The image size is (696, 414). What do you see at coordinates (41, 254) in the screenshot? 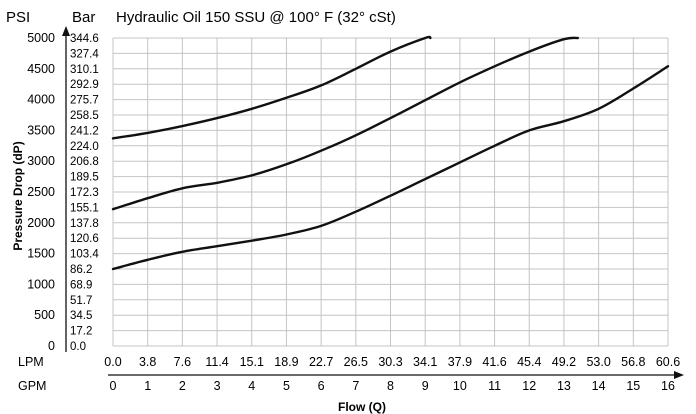
I see `psi-tick-label: 1500` at bounding box center [41, 254].